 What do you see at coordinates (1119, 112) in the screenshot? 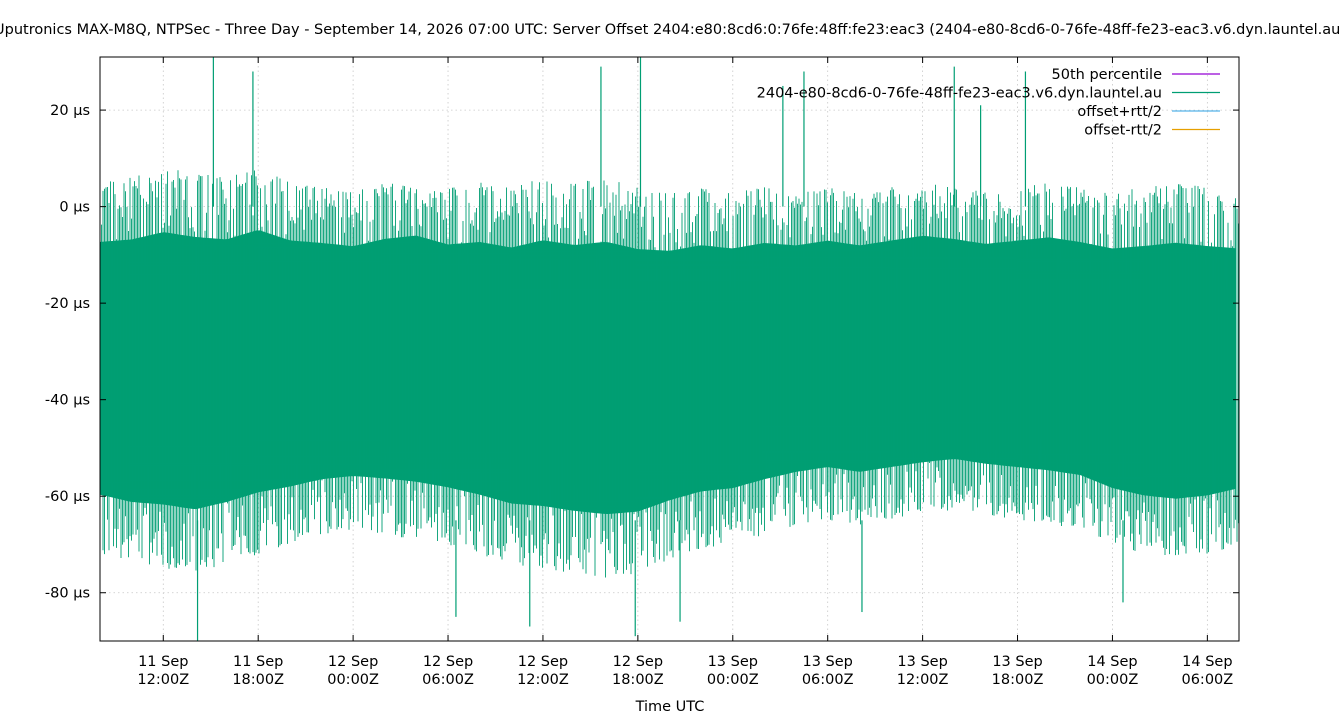
I see `legend-label: offset+rtt/2` at bounding box center [1119, 112].